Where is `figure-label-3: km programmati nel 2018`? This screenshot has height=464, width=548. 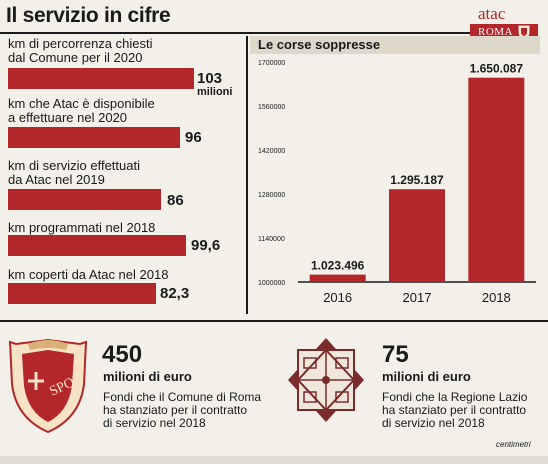
figure-label-3: km programmati nel 2018 is located at coordinates (82, 227).